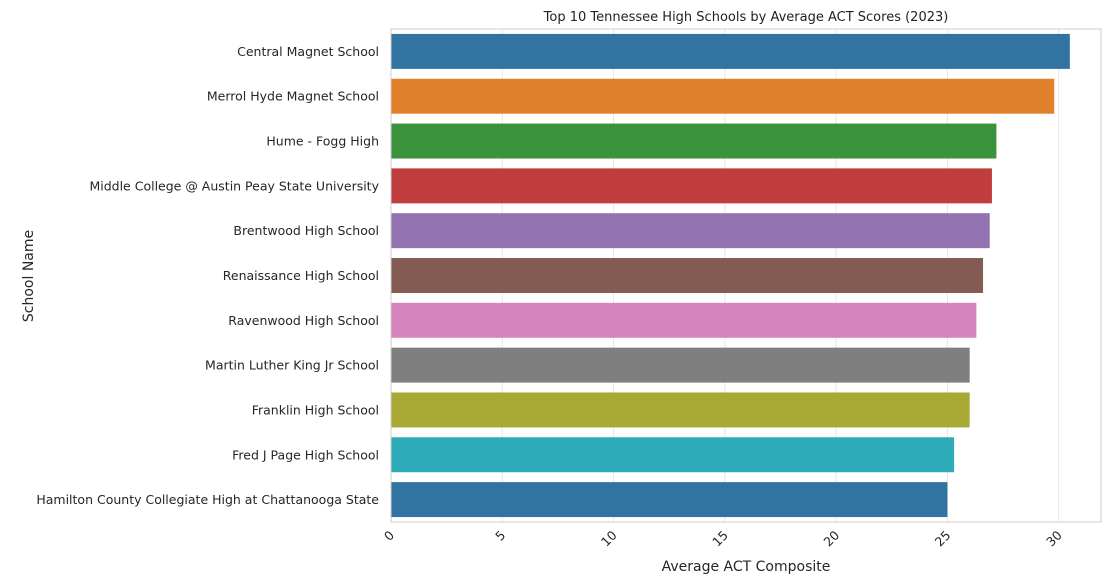  What do you see at coordinates (500, 536) in the screenshot?
I see `x-tick-label: 5` at bounding box center [500, 536].